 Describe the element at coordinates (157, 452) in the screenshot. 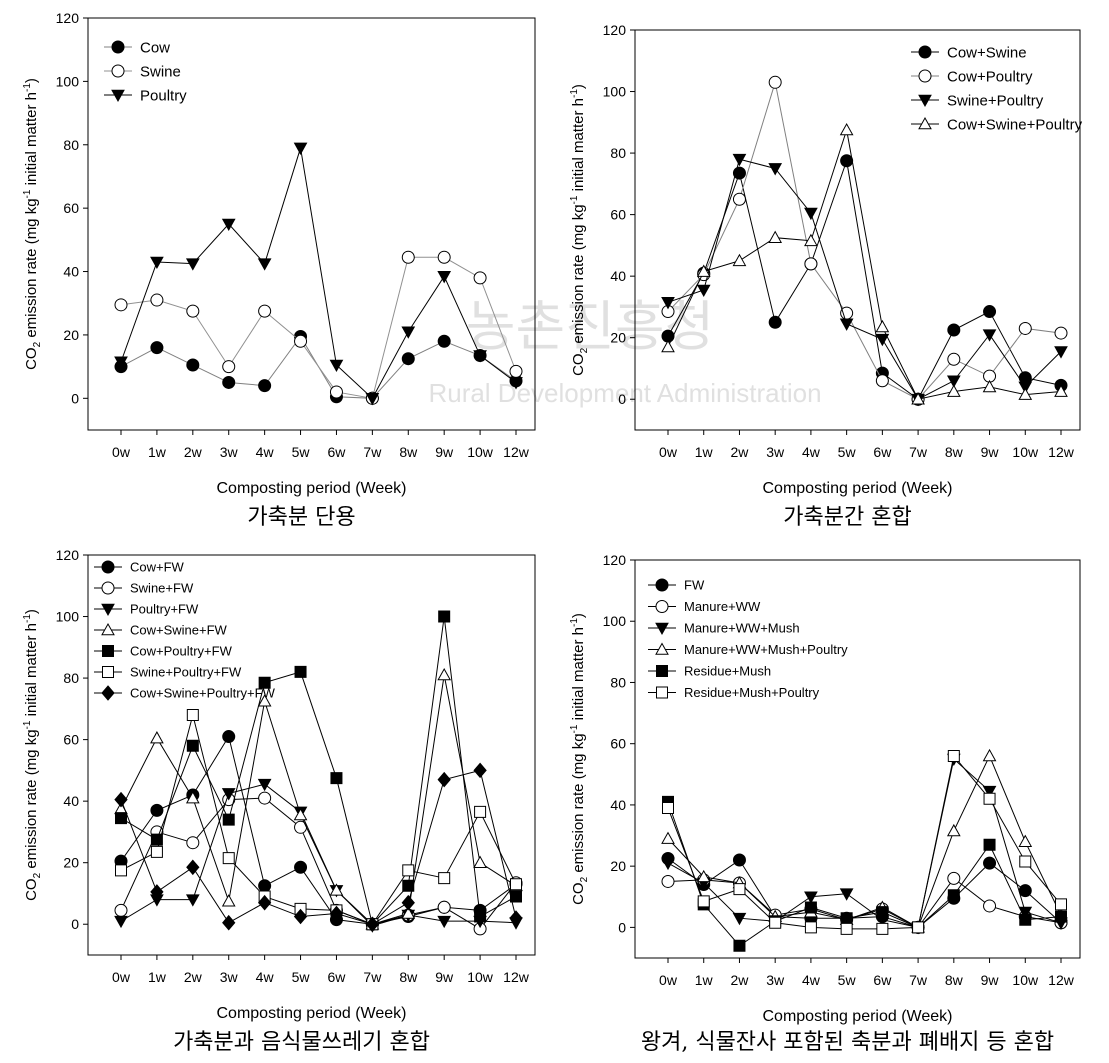

I see `x-tick-label: 1w` at that location.